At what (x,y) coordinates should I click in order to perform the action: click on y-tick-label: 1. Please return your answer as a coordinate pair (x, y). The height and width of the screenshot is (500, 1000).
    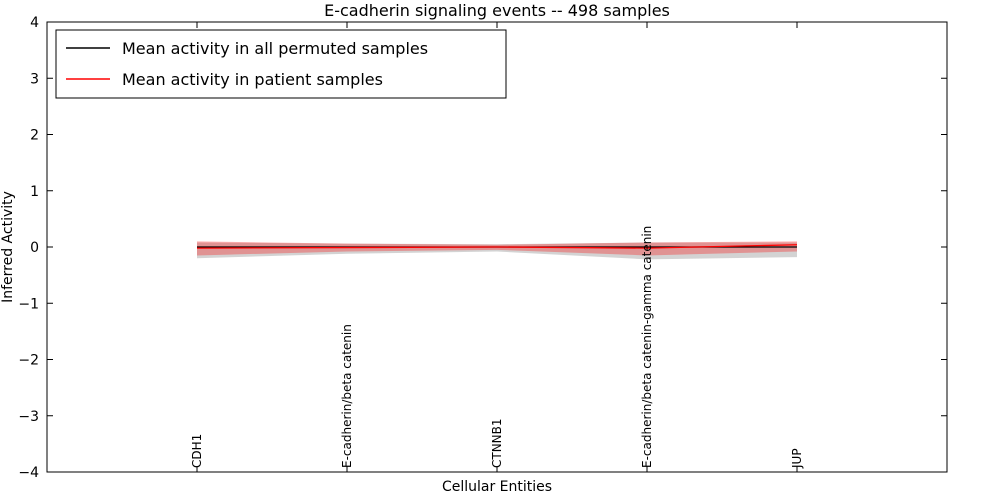
    Looking at the image, I should click on (34, 192).